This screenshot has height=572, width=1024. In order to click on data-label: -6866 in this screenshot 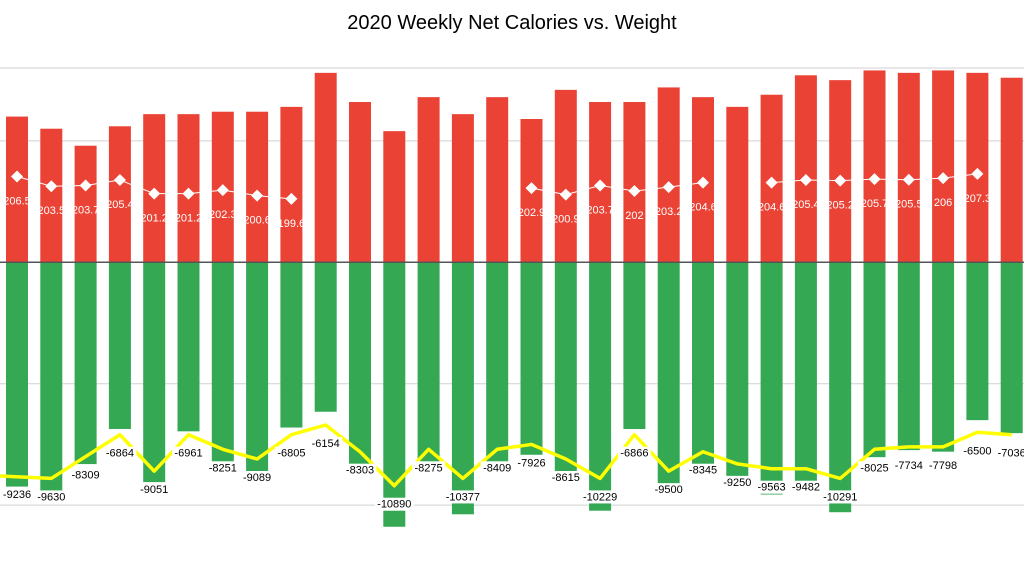, I will do `click(634, 454)`.